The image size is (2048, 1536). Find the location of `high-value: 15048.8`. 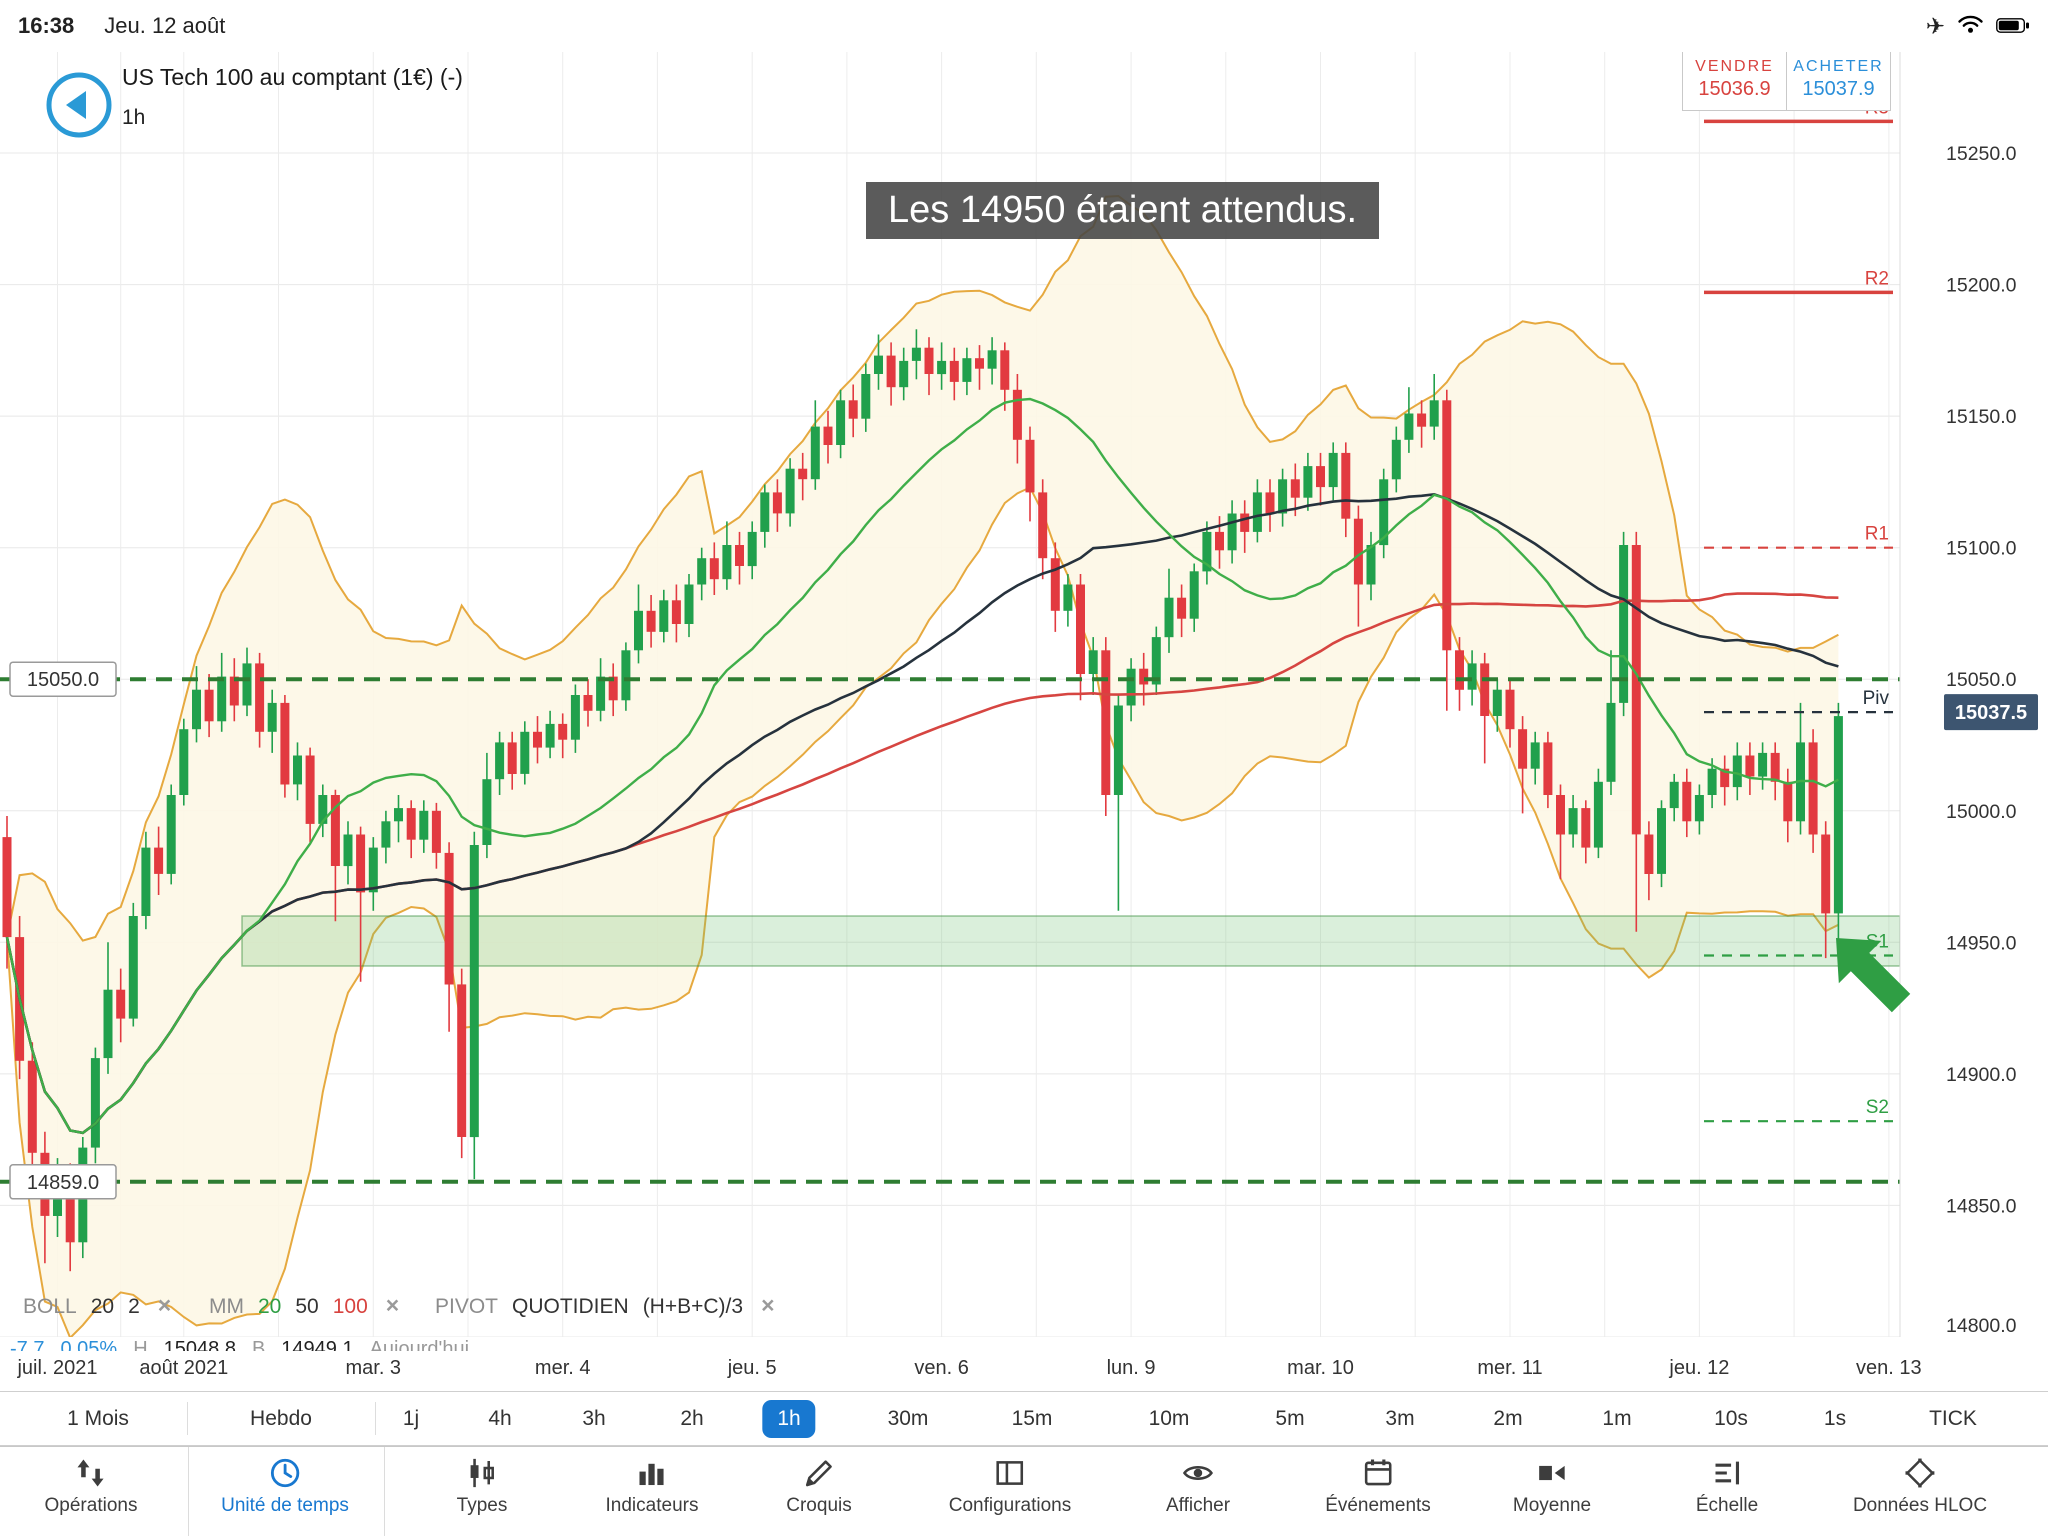

high-value: 15048.8 is located at coordinates (199, 1345).